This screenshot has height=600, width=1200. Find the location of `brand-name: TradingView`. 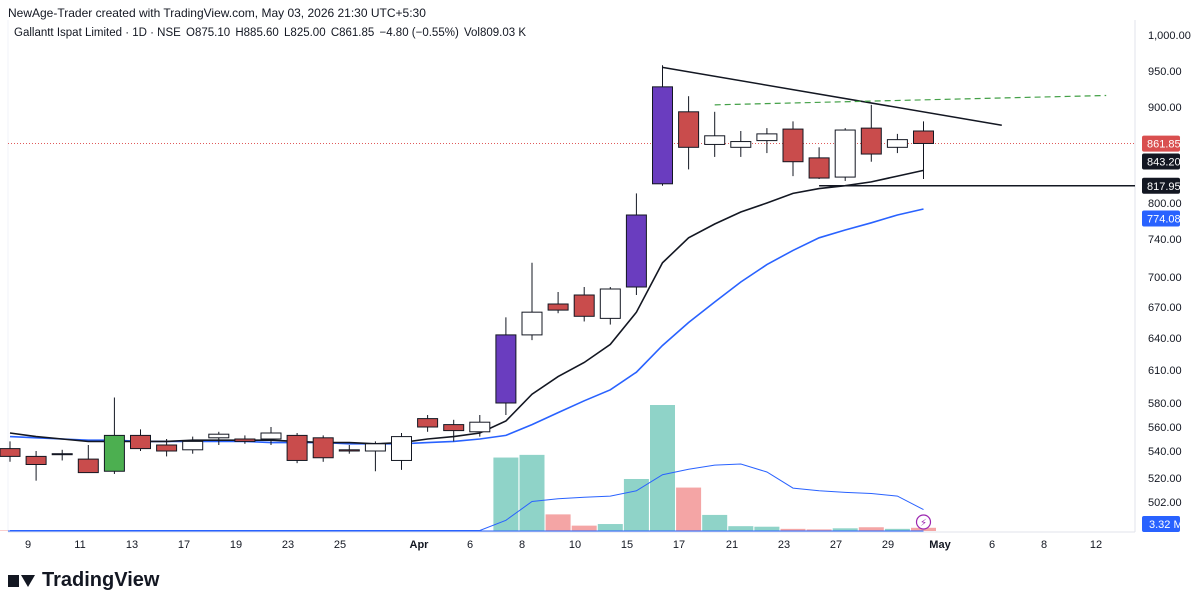

brand-name: TradingView is located at coordinates (101, 580).